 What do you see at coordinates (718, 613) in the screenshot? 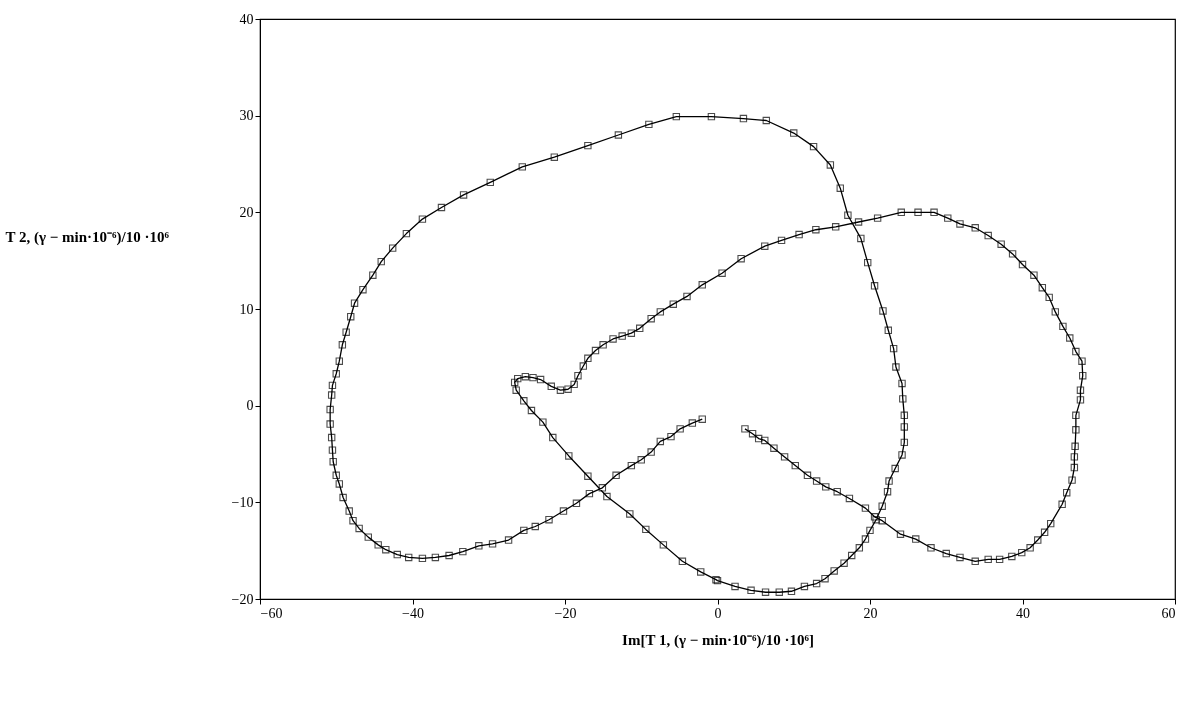
I see `x-tick-label: 0` at bounding box center [718, 613].